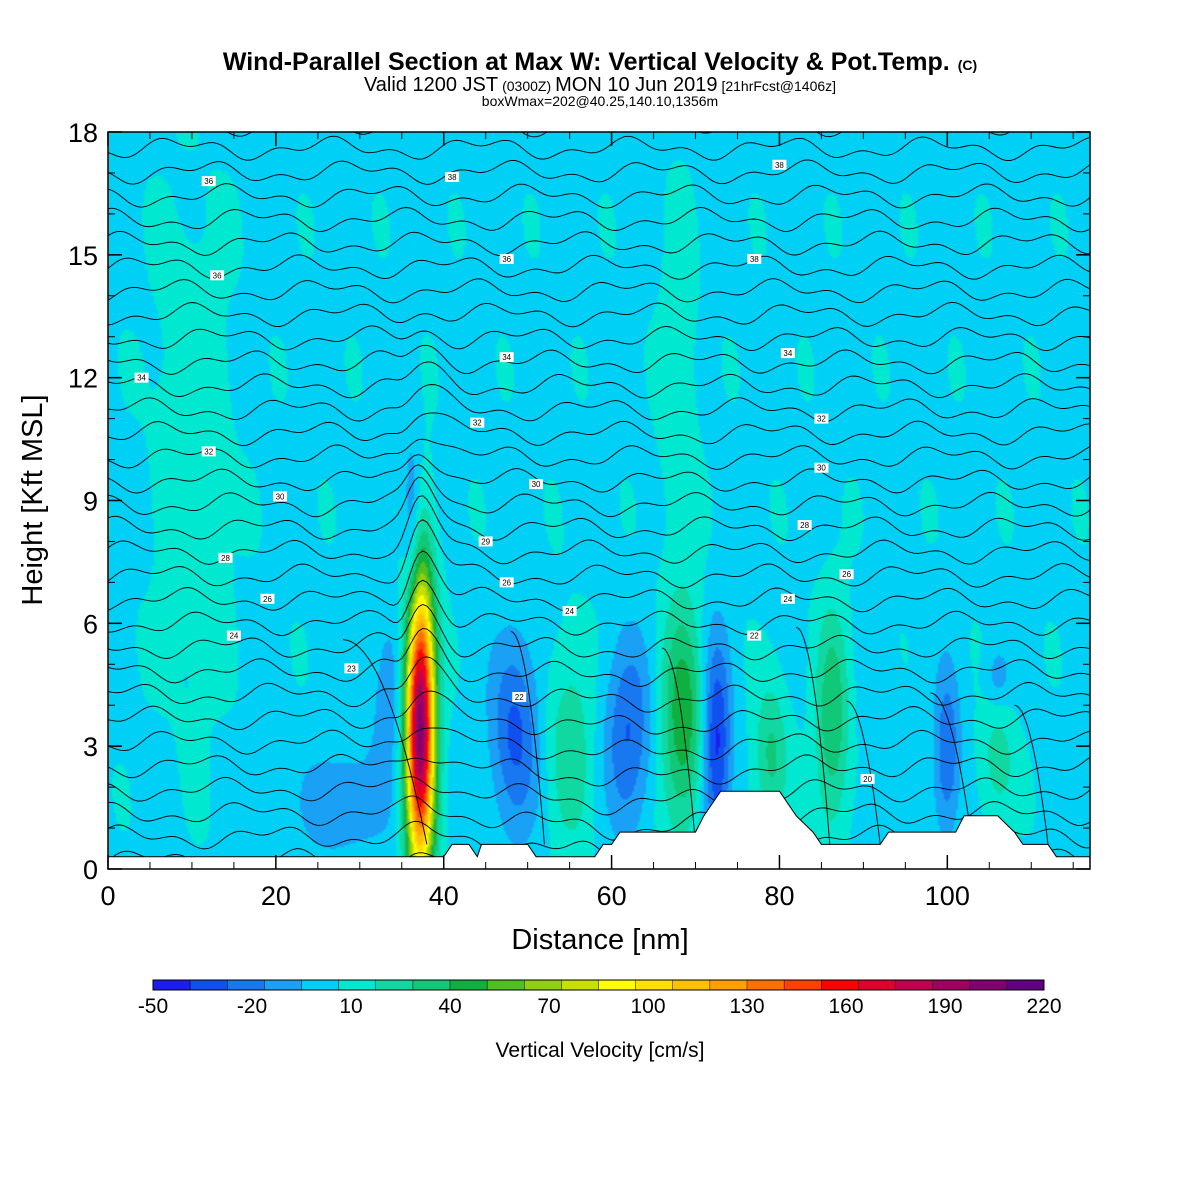  I want to click on colorbar: -50 -20 10 40 70 100 130 160 190 220, so click(600, 998).